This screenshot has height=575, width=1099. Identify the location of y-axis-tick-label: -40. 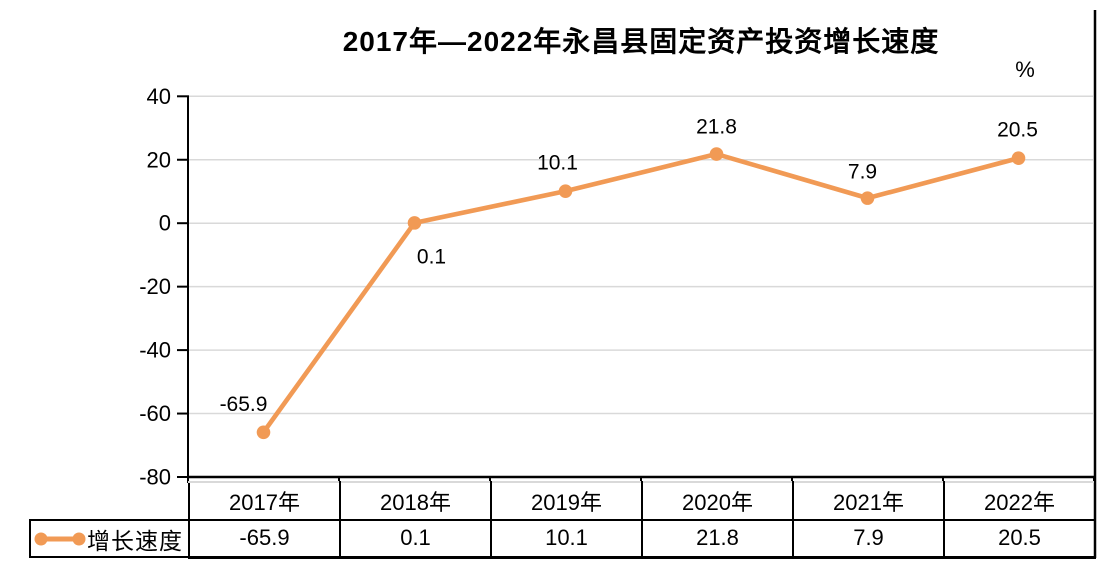
(155, 350).